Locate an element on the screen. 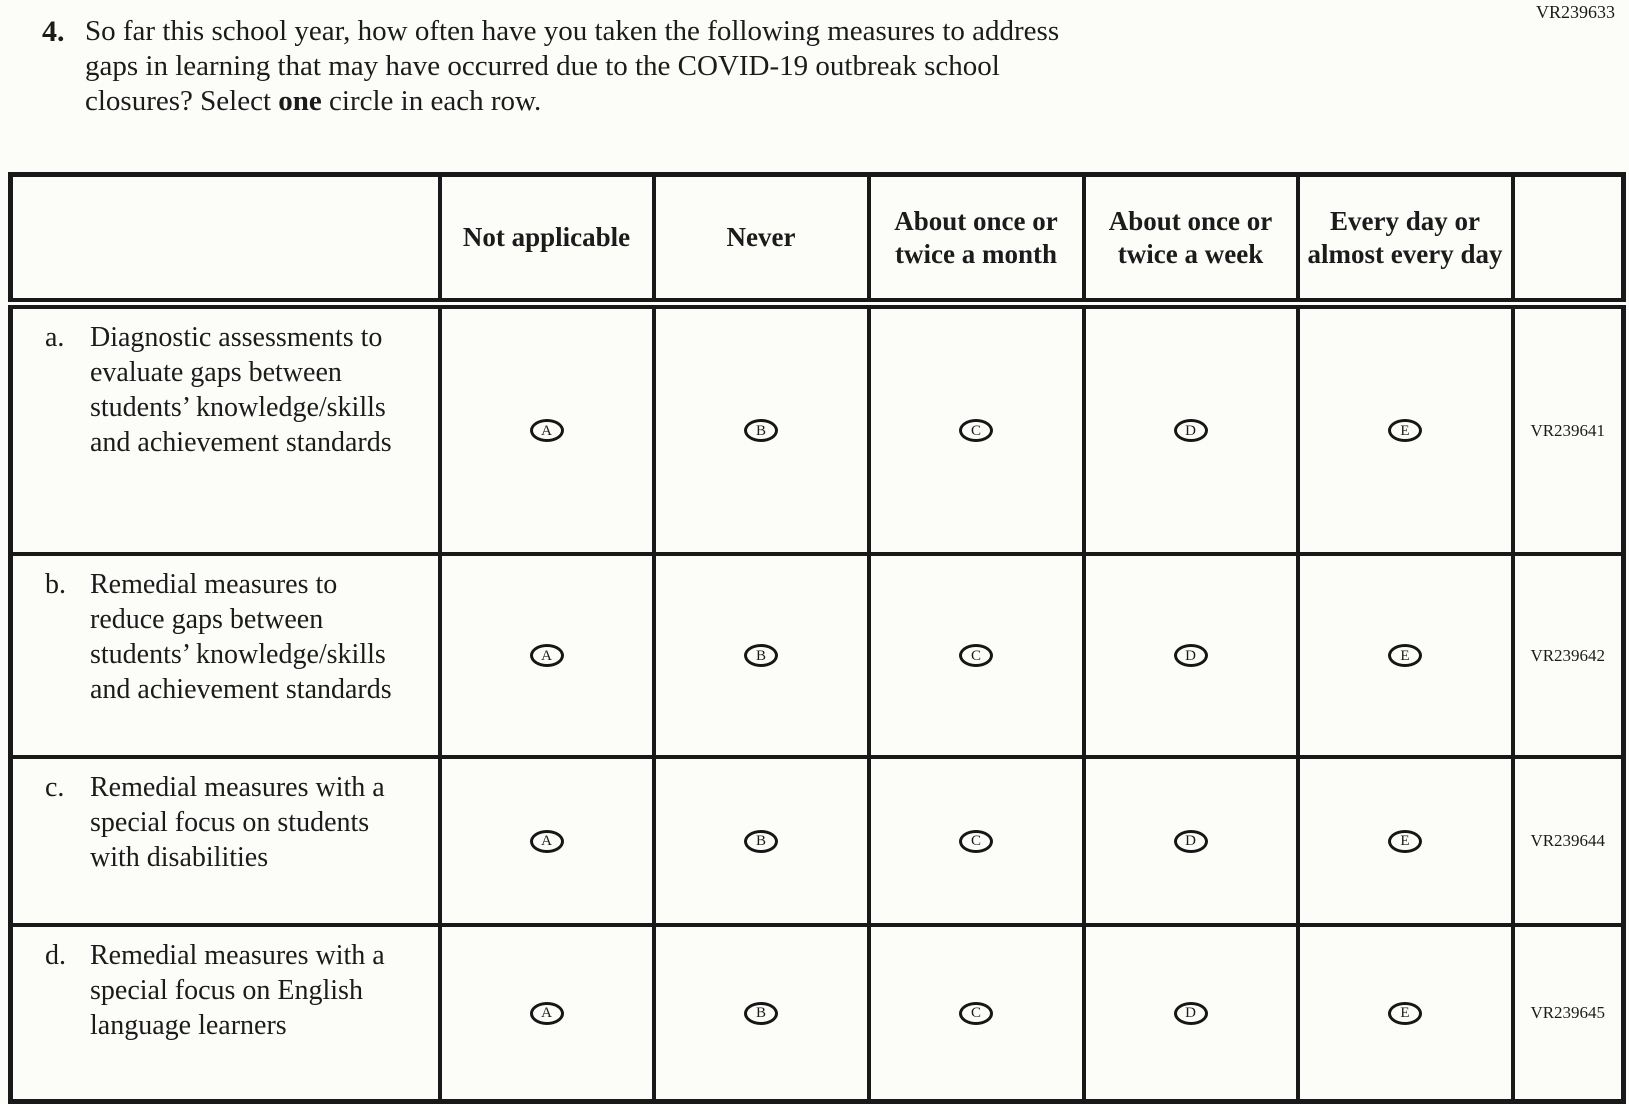 The height and width of the screenshot is (1104, 1629). question-line-3: closures? Select one circle in each row. is located at coordinates (572, 101).